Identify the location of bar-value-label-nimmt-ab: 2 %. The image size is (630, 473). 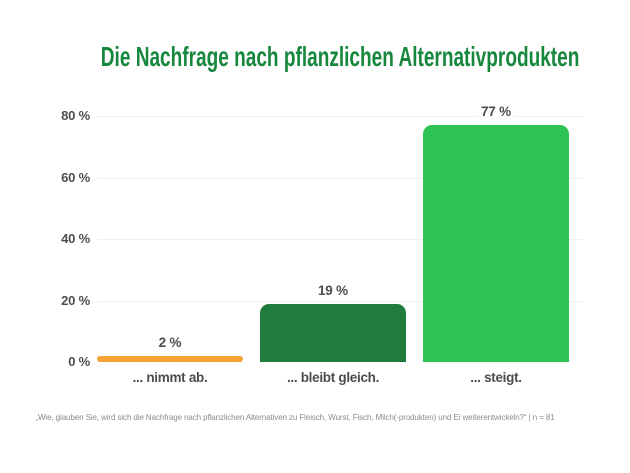
(170, 342).